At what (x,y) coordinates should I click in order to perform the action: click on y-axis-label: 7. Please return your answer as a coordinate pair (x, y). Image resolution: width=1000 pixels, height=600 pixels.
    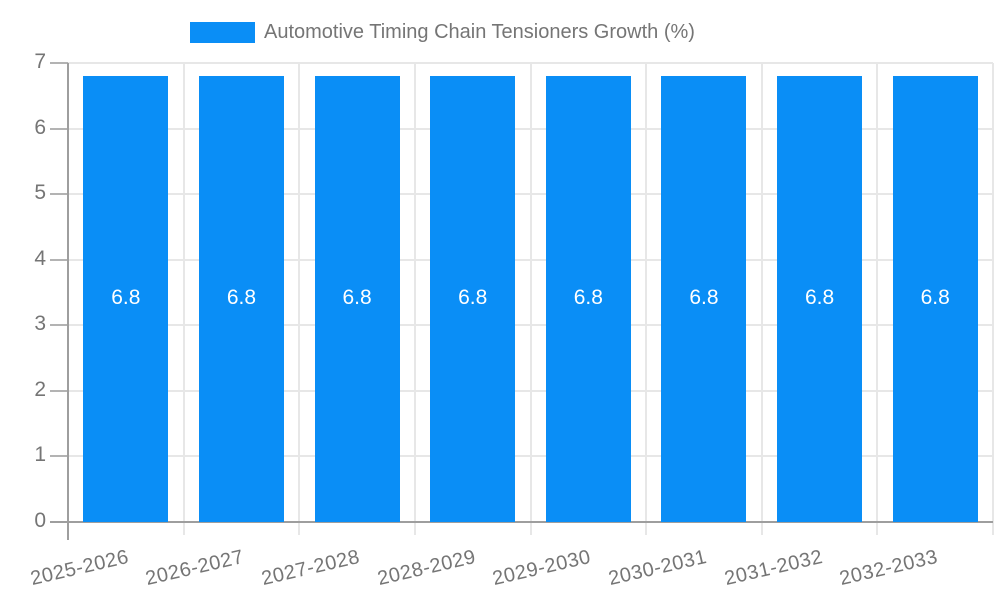
    Looking at the image, I should click on (40, 61).